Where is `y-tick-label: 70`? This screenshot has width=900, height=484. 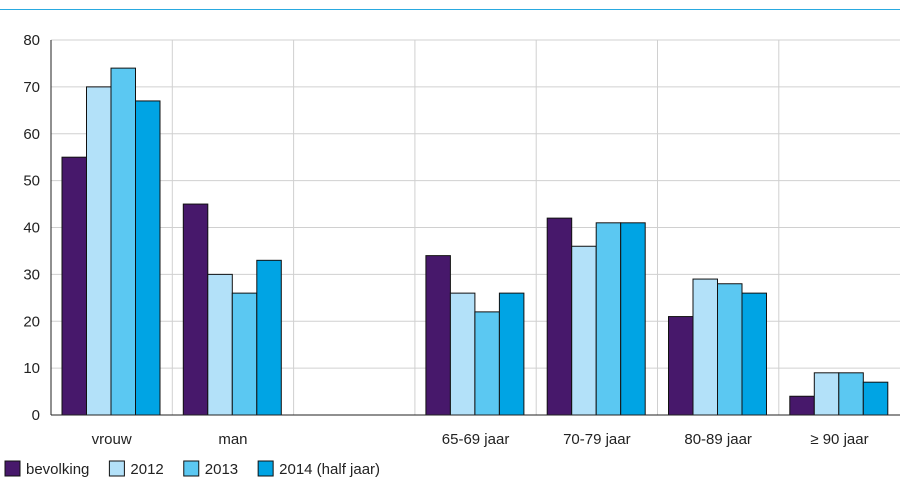 y-tick-label: 70 is located at coordinates (31, 87).